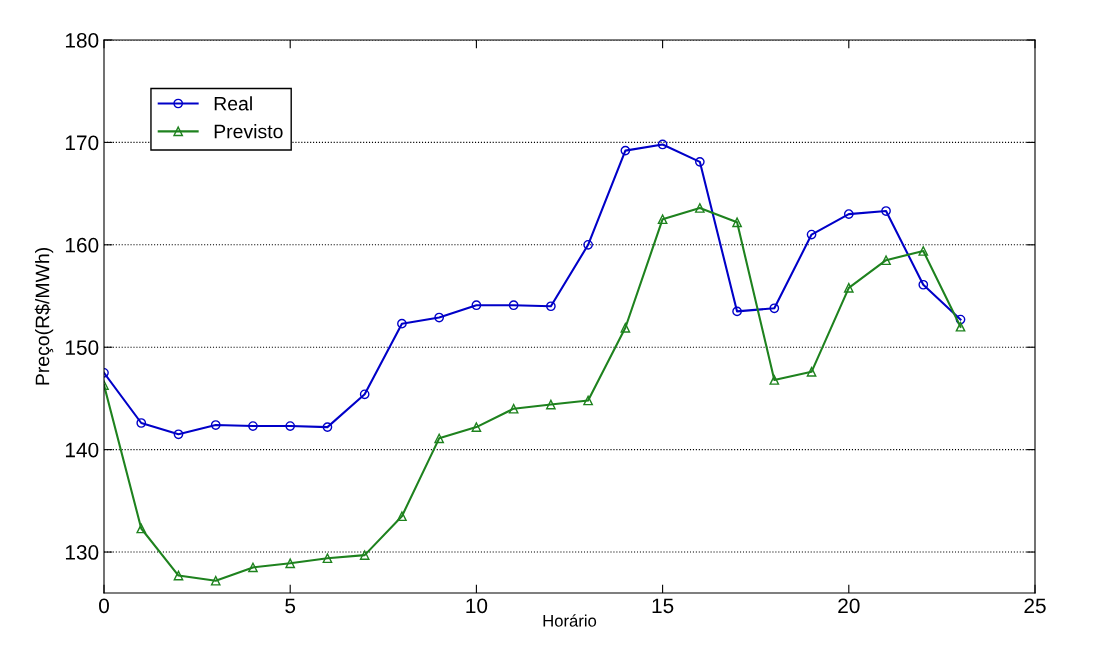 Image resolution: width=1106 pixels, height=645 pixels. What do you see at coordinates (570, 620) in the screenshot?
I see `x-axis-title: Horário` at bounding box center [570, 620].